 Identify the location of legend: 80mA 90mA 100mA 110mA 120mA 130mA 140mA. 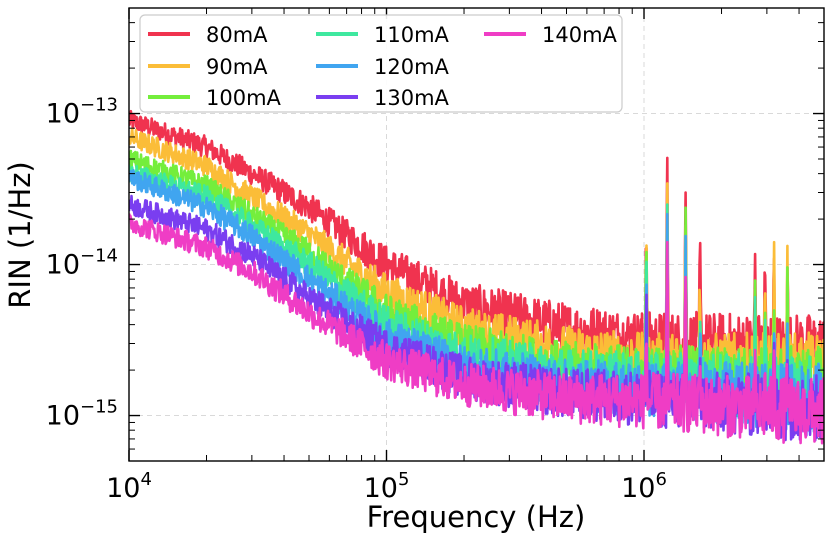
(381, 63).